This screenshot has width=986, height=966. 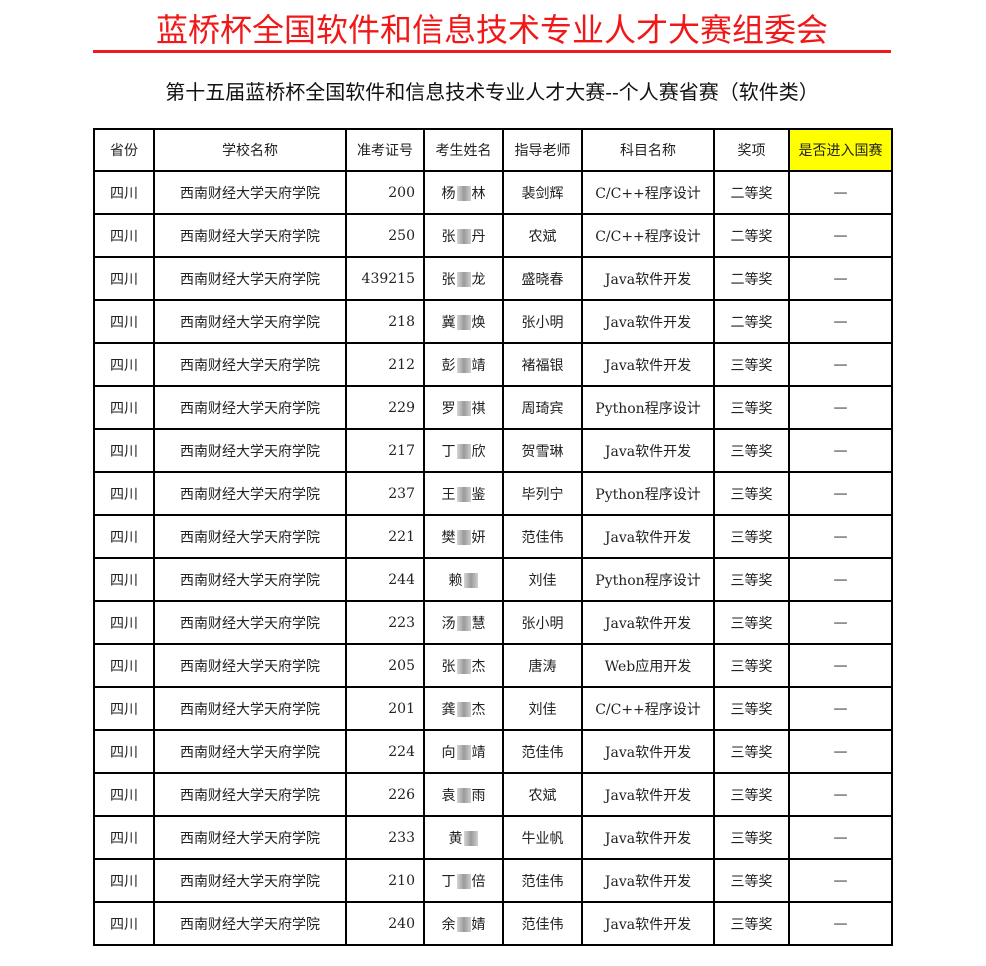 I want to click on name-given: 龙, so click(x=478, y=279).